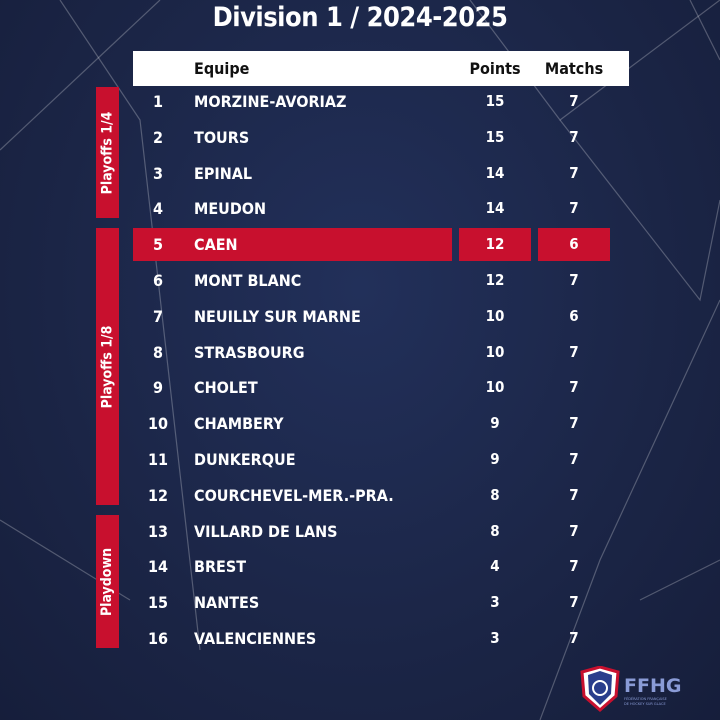 The image size is (720, 720). I want to click on group-label-text: Playdown, so click(107, 581).